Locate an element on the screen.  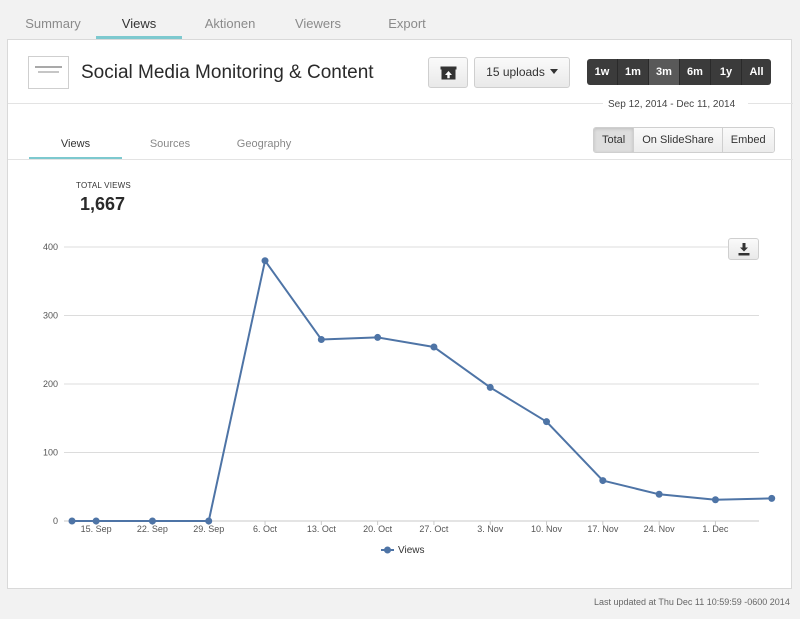
download-chart-button is located at coordinates (743, 249).